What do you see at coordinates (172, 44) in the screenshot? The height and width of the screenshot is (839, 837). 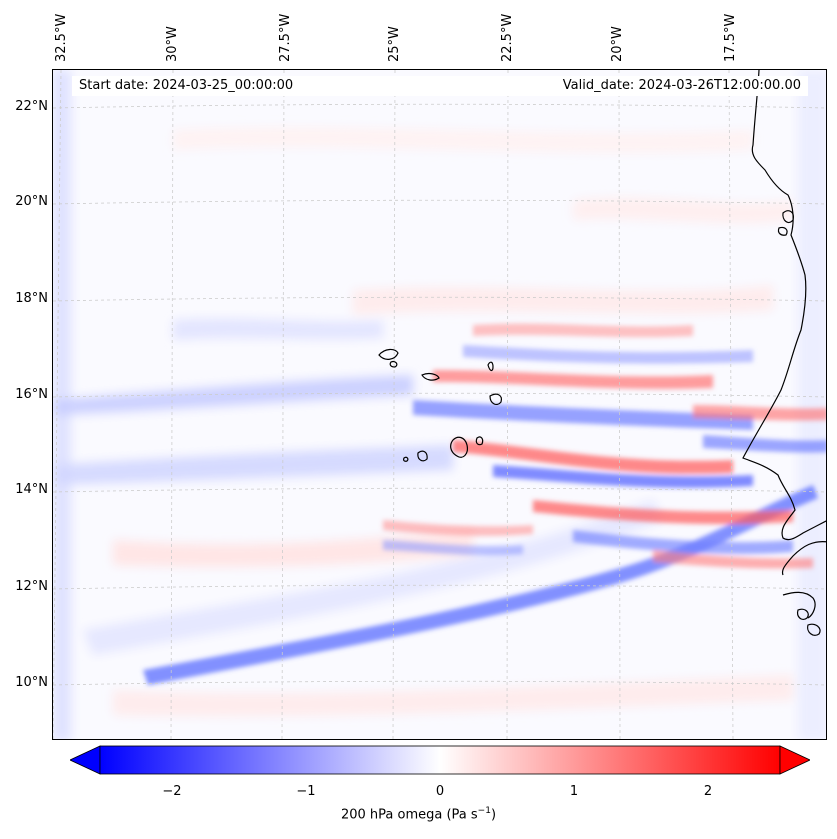 I see `lon-label-30w: 30°W` at bounding box center [172, 44].